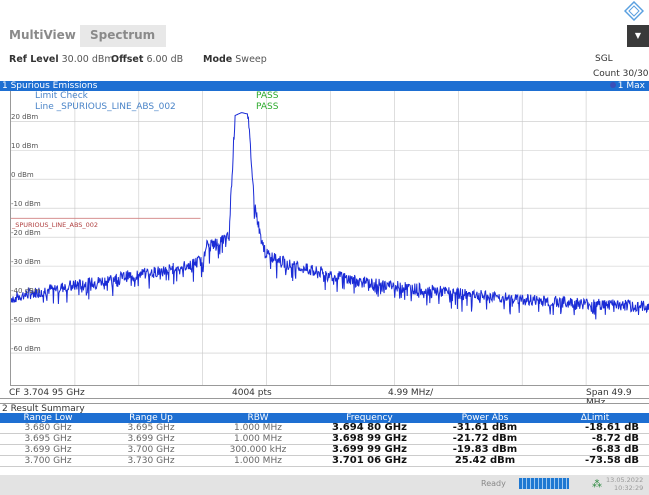 The image size is (649, 495). I want to click on offset-label: Offset, so click(127, 59).